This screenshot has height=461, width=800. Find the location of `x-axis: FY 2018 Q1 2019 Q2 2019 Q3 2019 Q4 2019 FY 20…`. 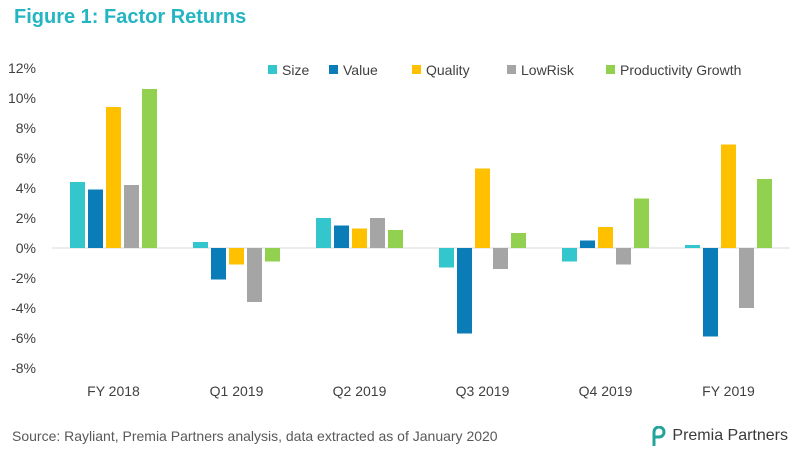

x-axis: FY 2018 Q1 2019 Q2 2019 Q3 2019 Q4 2019 FY 20… is located at coordinates (421, 391).